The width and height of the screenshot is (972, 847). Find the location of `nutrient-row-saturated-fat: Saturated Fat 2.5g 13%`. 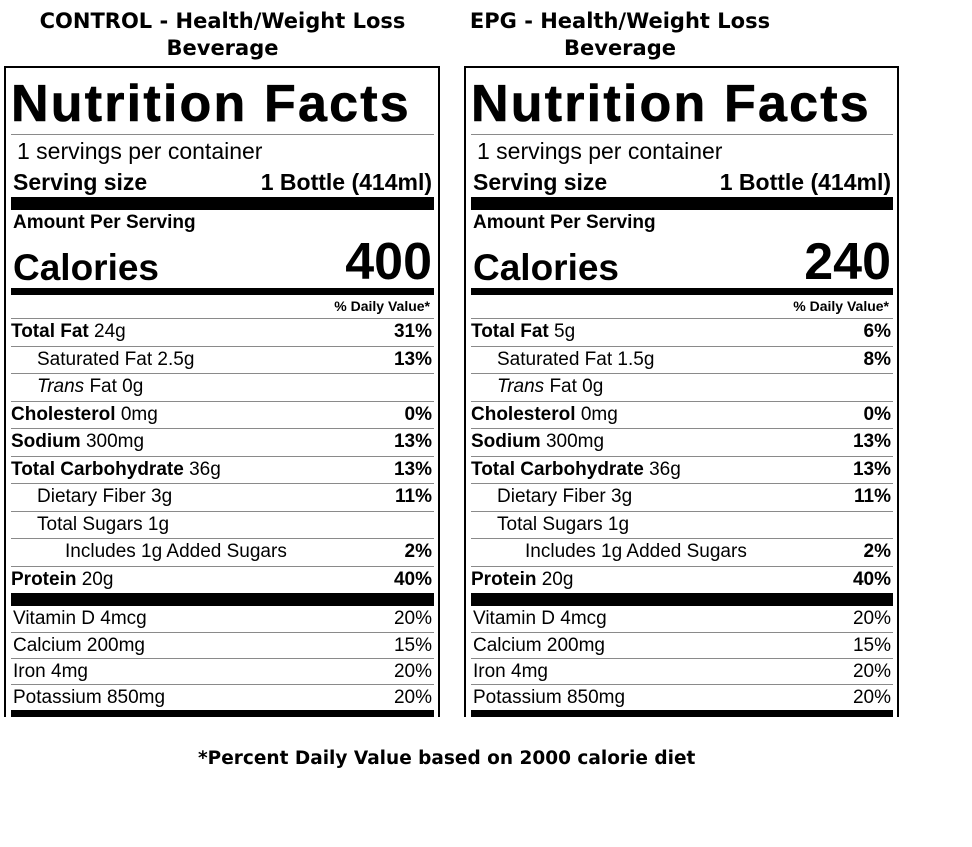

nutrient-row-saturated-fat: Saturated Fat 2.5g 13% is located at coordinates (222, 359).